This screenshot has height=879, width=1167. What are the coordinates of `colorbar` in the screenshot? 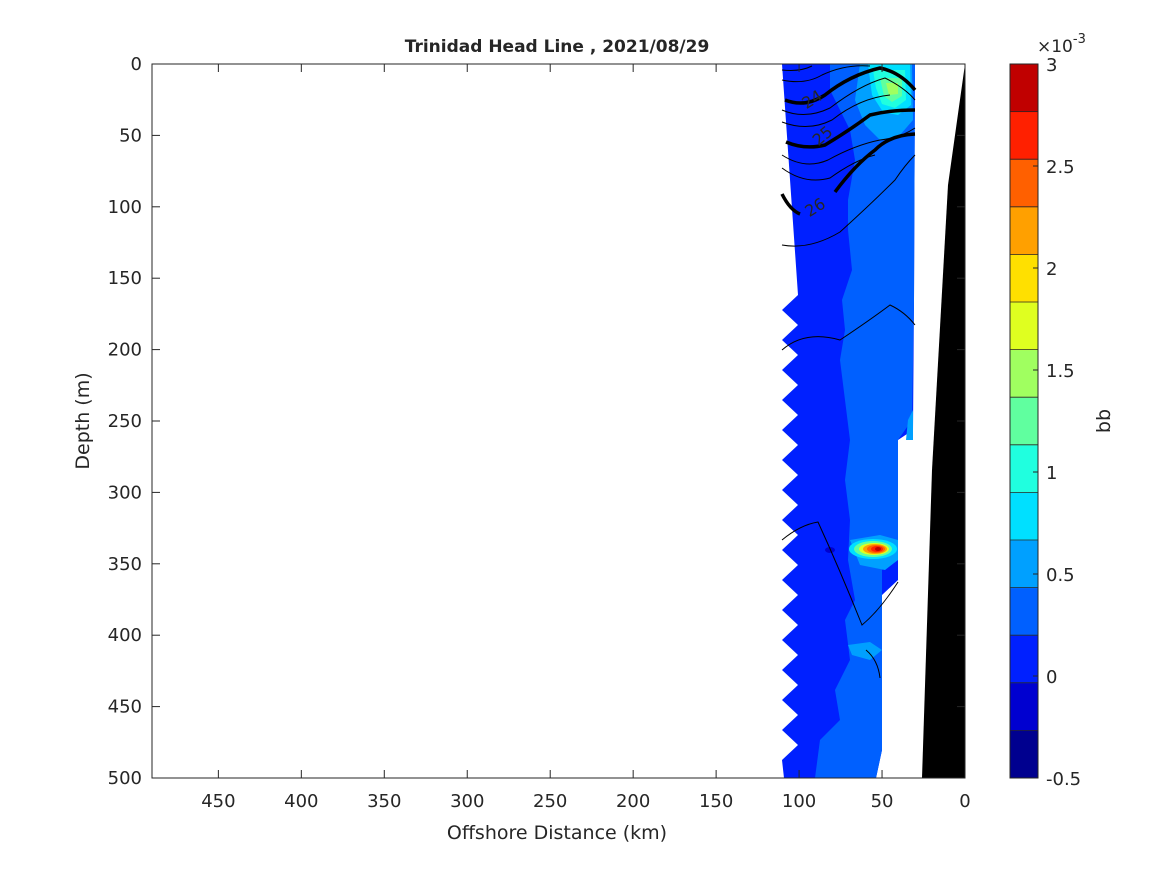 It's located at (1024, 421).